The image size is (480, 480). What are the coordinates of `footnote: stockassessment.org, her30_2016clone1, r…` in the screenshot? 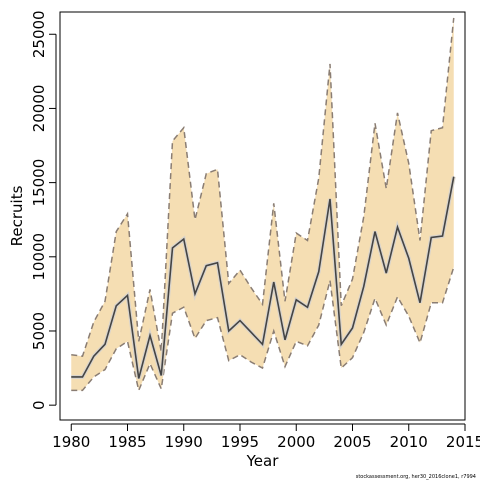 It's located at (416, 477).